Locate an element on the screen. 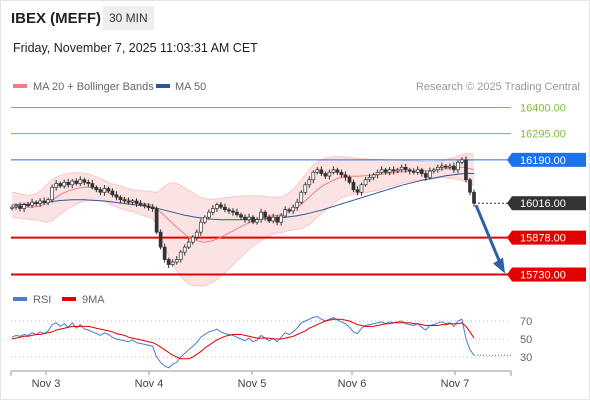  x-axis-label: Nov 3 is located at coordinates (46, 384).